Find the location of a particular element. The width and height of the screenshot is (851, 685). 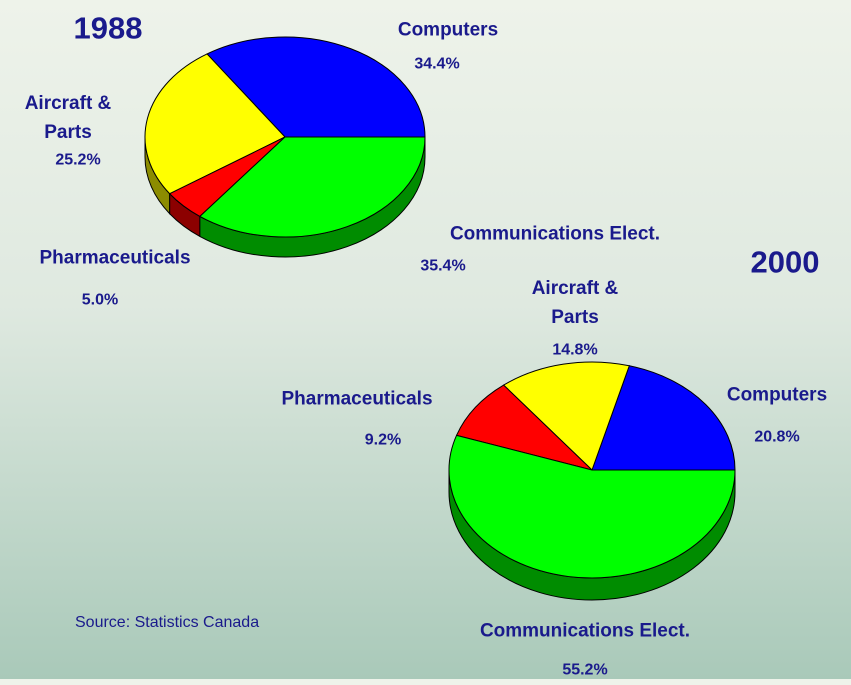

slice-value: 14.8% is located at coordinates (575, 350).